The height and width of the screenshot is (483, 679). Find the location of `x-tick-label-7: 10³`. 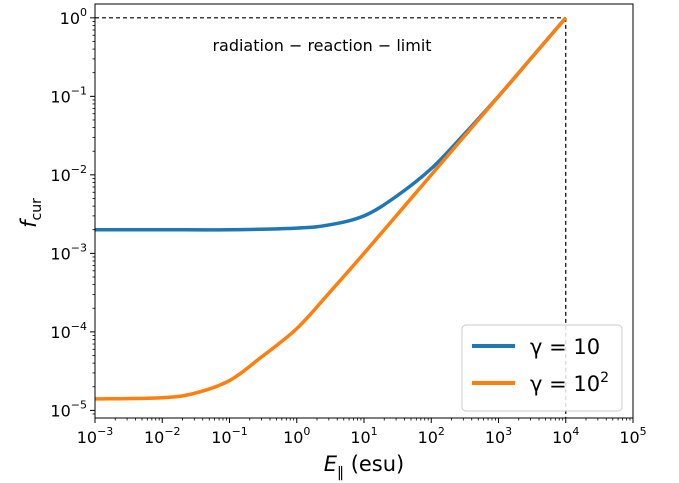

x-tick-label-7: 10³ is located at coordinates (498, 436).